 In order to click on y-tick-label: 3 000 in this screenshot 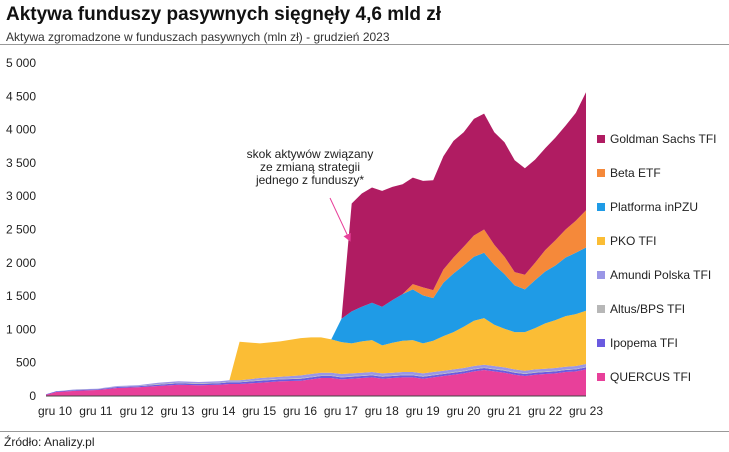, I will do `click(21, 196)`.